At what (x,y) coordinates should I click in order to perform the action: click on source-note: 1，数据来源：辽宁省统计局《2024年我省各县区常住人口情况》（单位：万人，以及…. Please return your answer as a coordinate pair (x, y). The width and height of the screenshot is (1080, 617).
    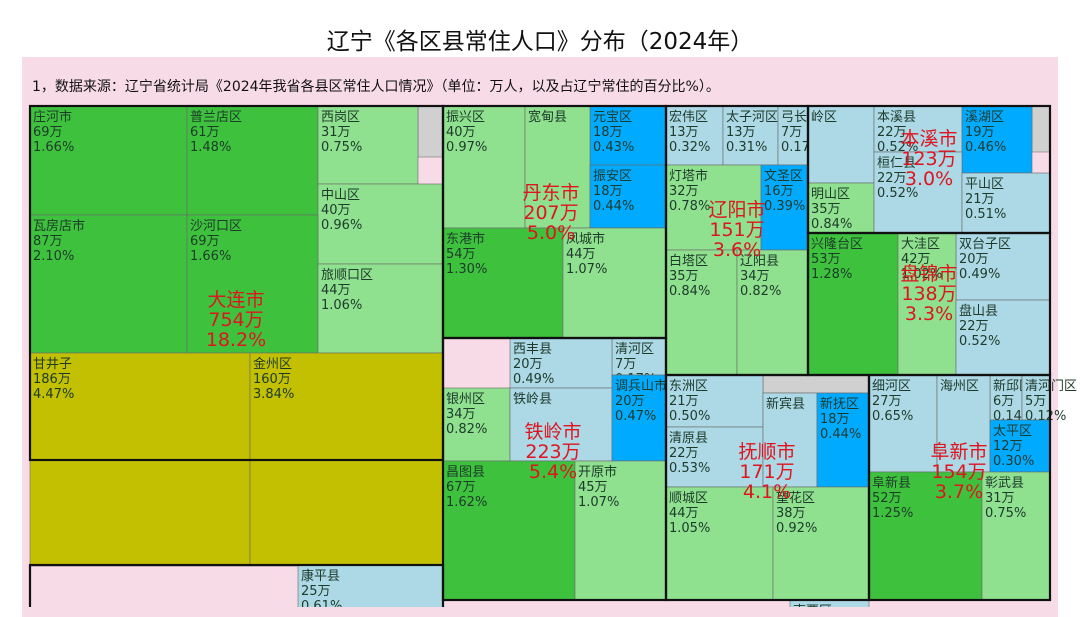
    Looking at the image, I should click on (376, 87).